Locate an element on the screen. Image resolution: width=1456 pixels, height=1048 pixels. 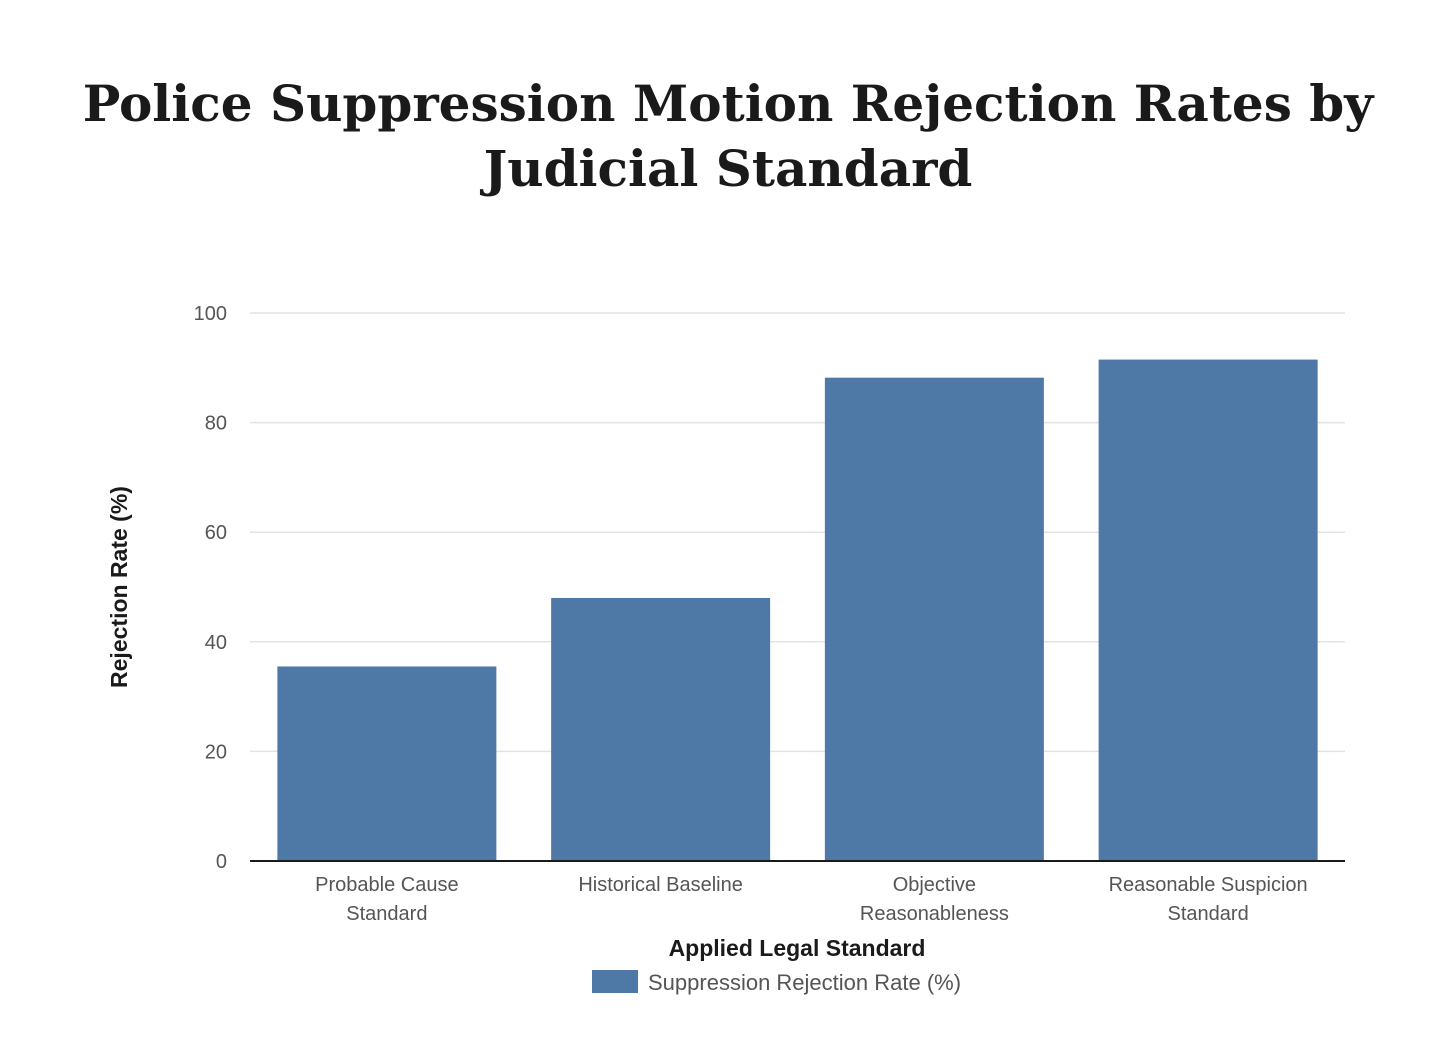
x-tick-label: Historical Baseline is located at coordinates (660, 885).